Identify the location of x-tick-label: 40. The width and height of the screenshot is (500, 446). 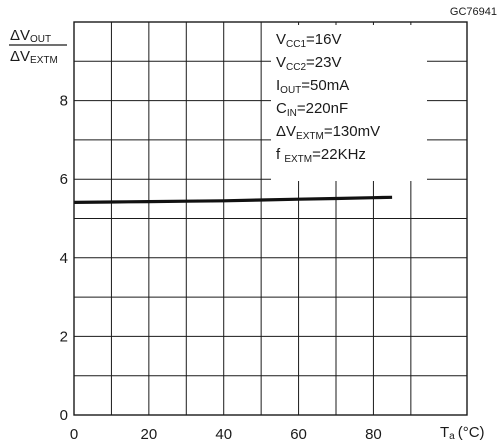
(223, 434).